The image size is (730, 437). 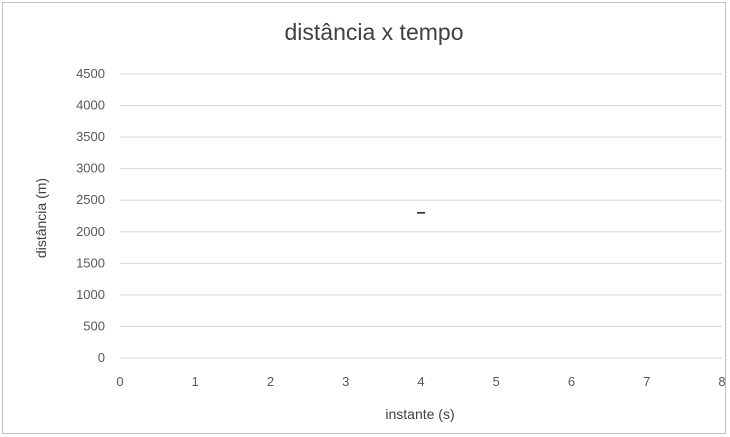 What do you see at coordinates (90, 294) in the screenshot?
I see `y-tick-label: 1000` at bounding box center [90, 294].